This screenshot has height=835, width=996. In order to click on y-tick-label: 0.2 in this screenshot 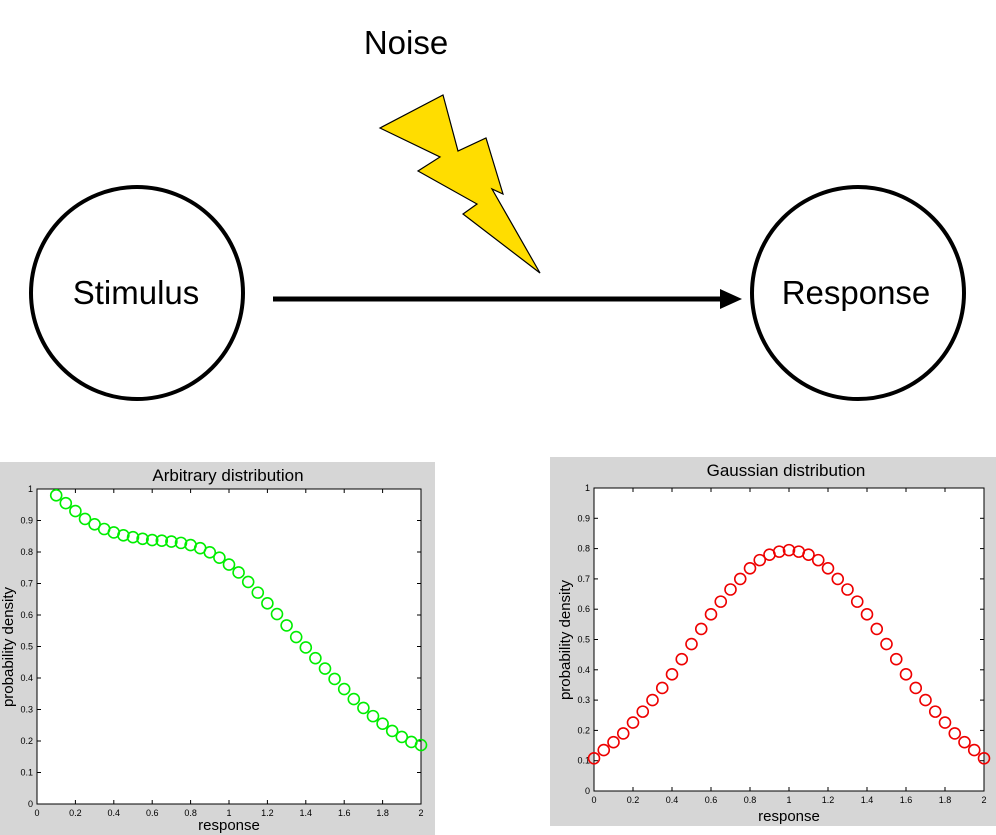, I will do `click(26, 741)`.